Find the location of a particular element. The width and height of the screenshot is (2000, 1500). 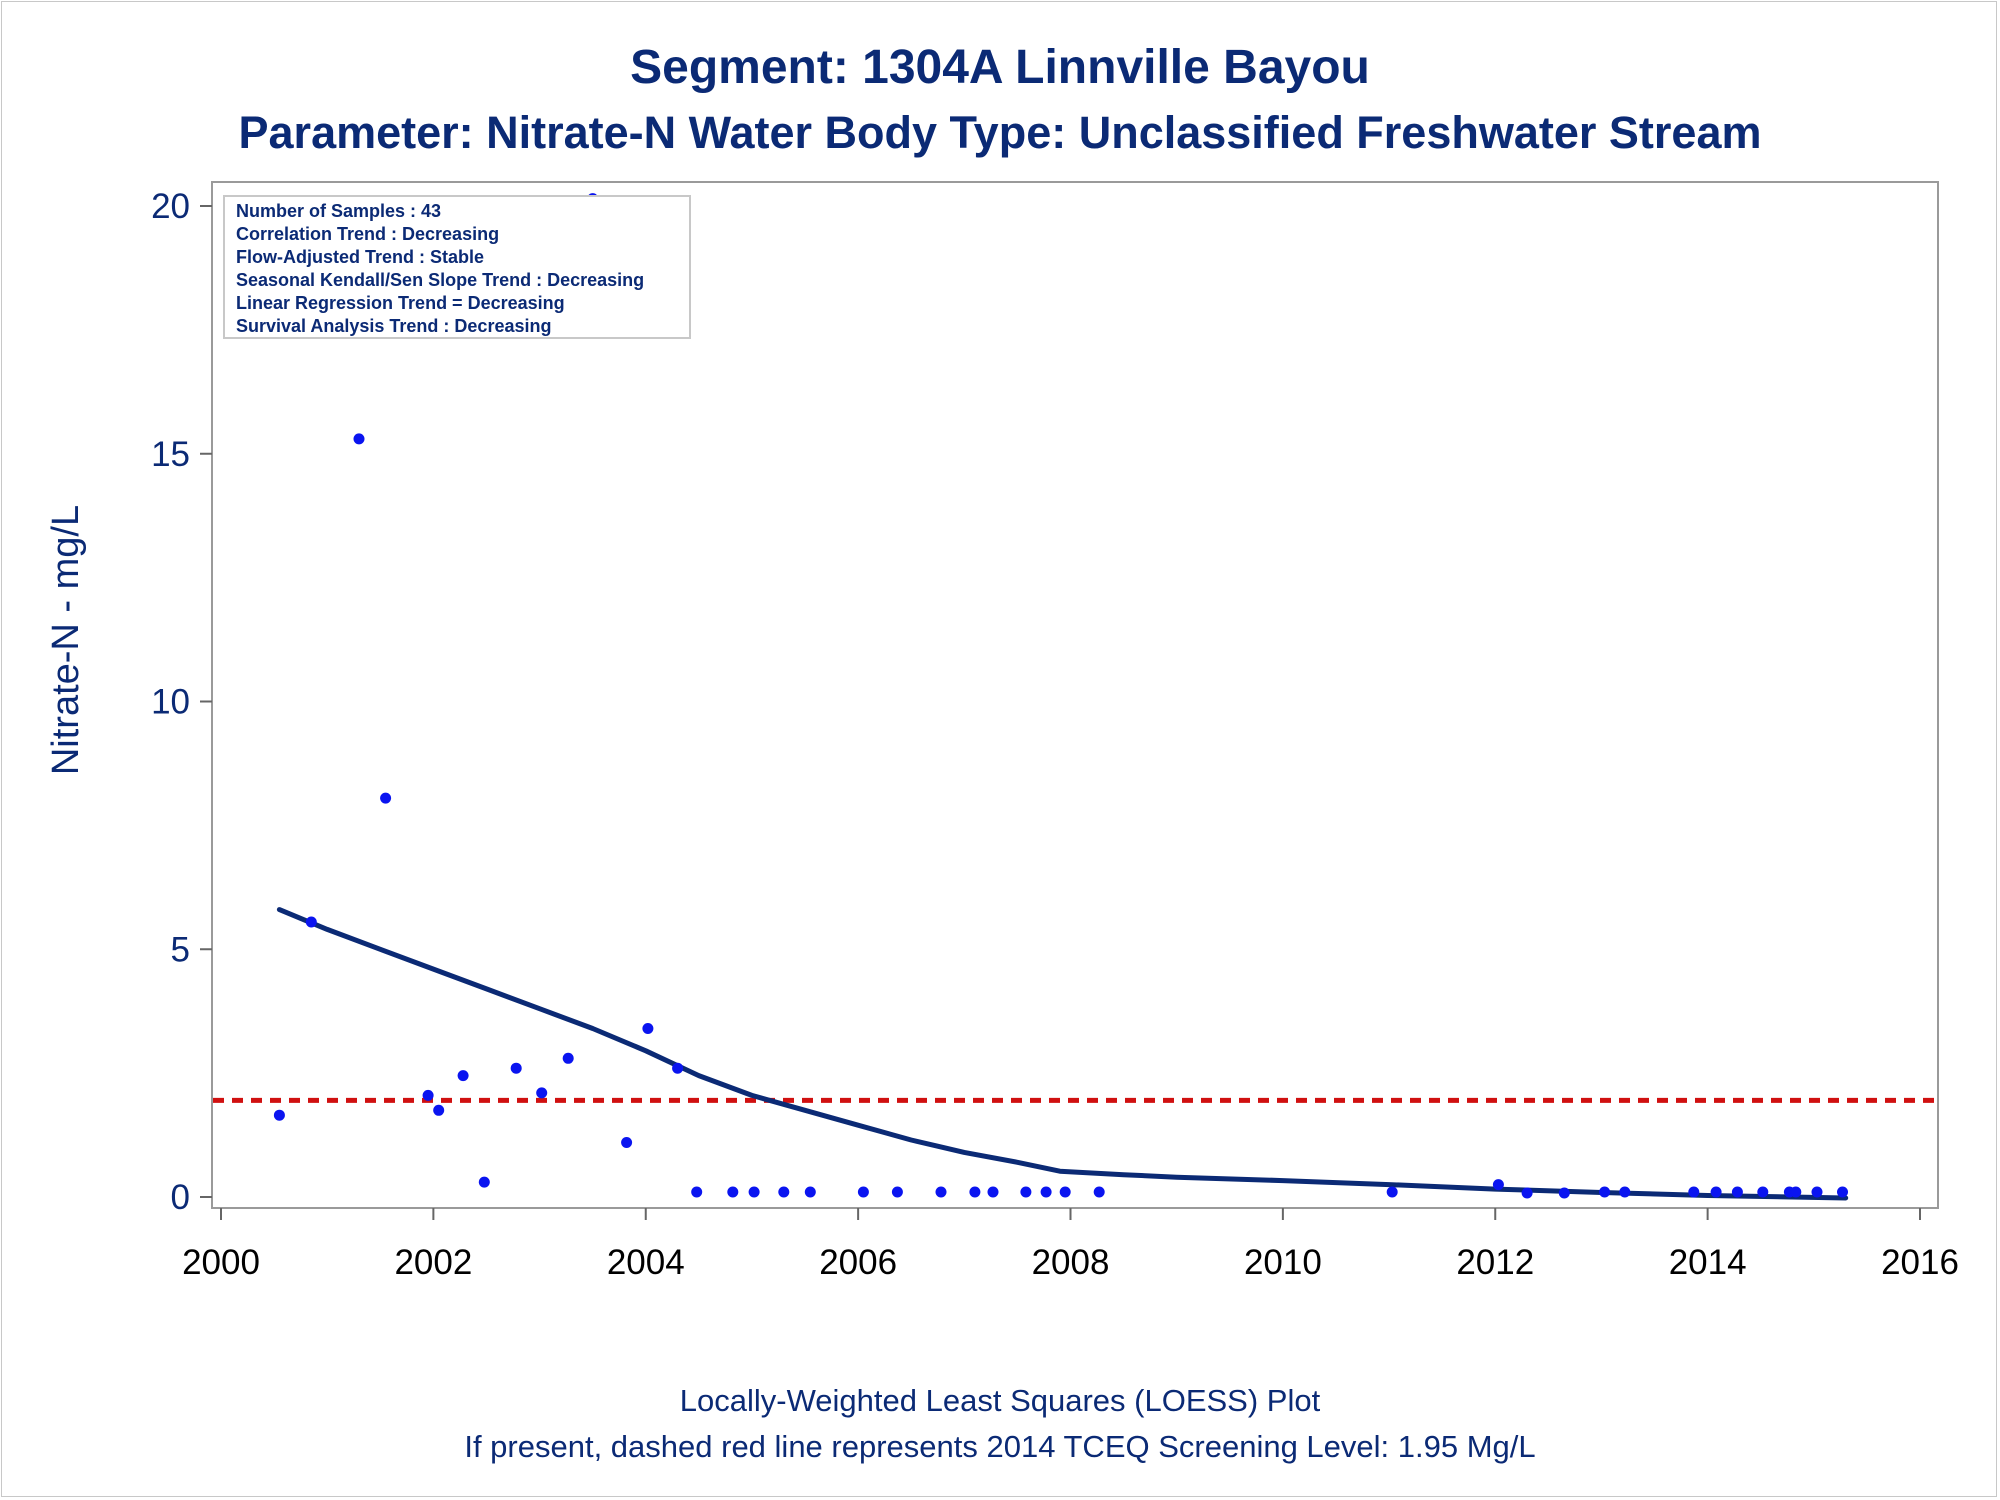

stats-line-flow-adjusted: Flow-Adjusted Trend : Stable is located at coordinates (360, 257).